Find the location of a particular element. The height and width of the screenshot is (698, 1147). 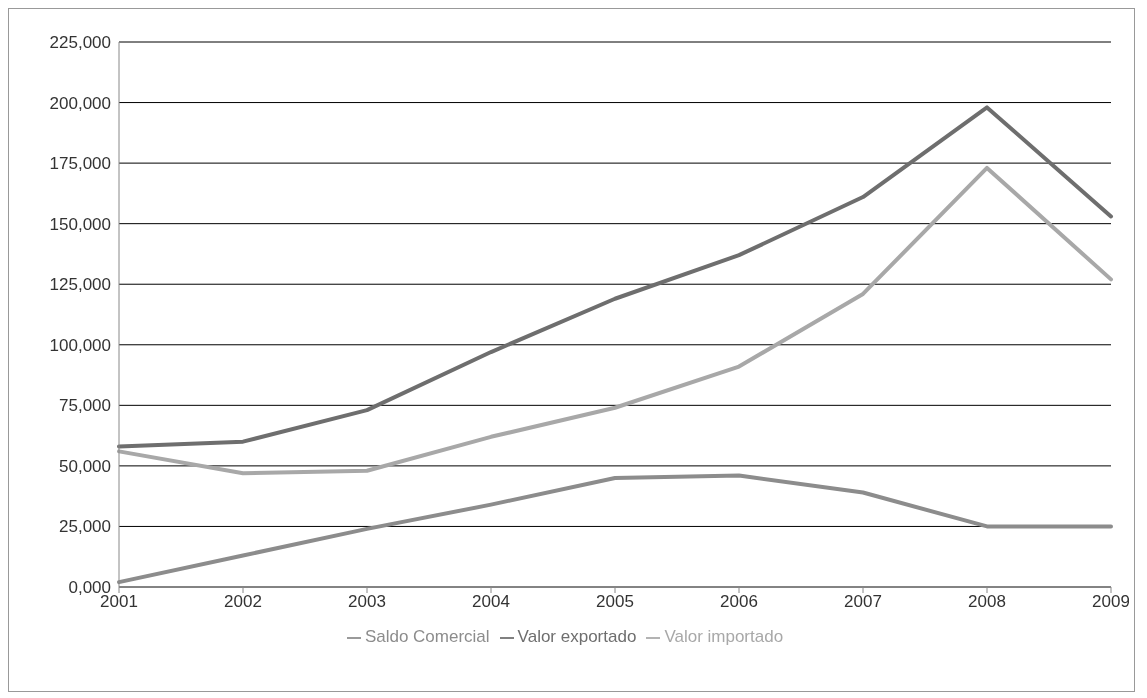

y-tick-label: 75,000 is located at coordinates (85, 406).